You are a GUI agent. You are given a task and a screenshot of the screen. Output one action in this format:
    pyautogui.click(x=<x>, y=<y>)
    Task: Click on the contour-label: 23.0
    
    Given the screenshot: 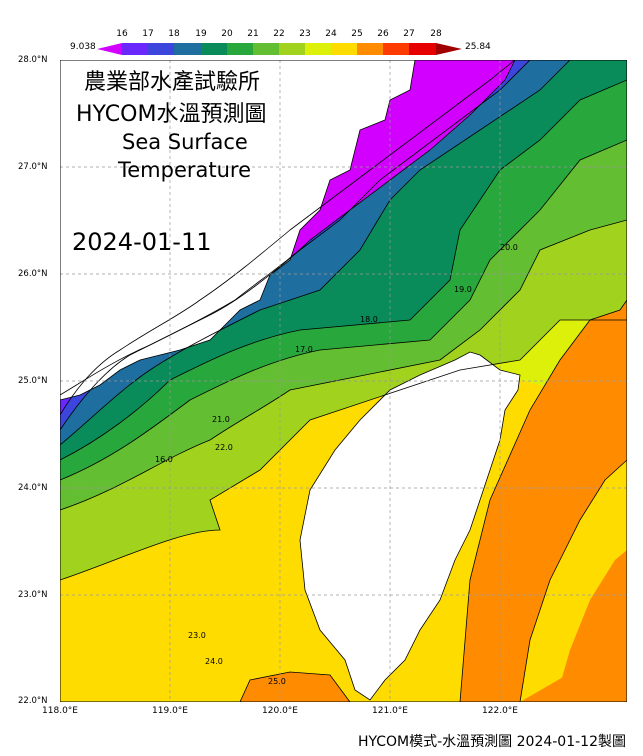 What is the action you would take?
    pyautogui.click(x=197, y=635)
    